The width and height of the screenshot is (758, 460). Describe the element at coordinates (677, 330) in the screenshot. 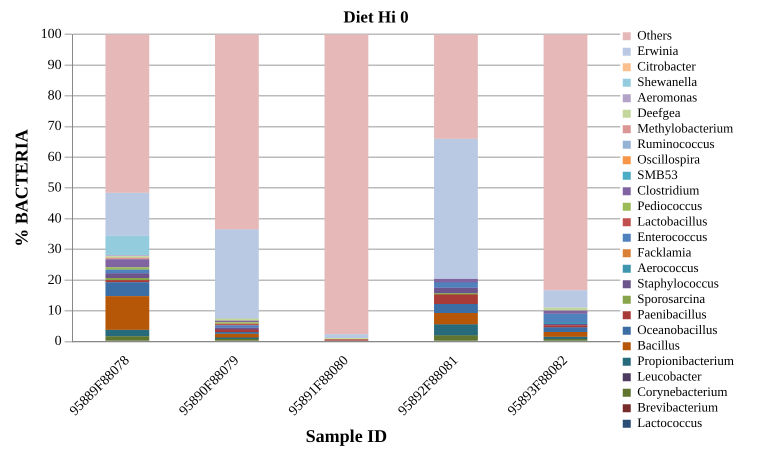

I see `legend-label: Oceanobacillus` at that location.